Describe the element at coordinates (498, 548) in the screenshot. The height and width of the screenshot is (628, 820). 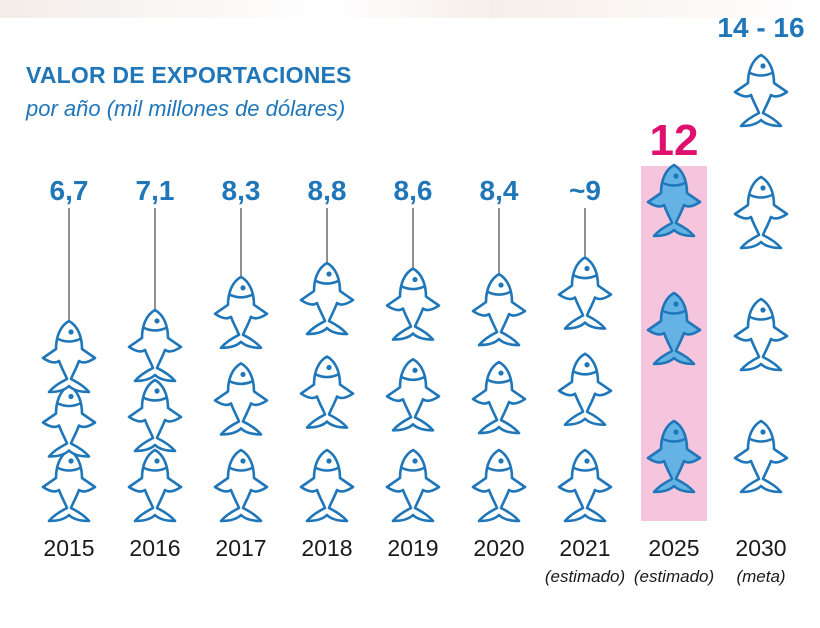
I see `year-label-2020: 2020` at that location.